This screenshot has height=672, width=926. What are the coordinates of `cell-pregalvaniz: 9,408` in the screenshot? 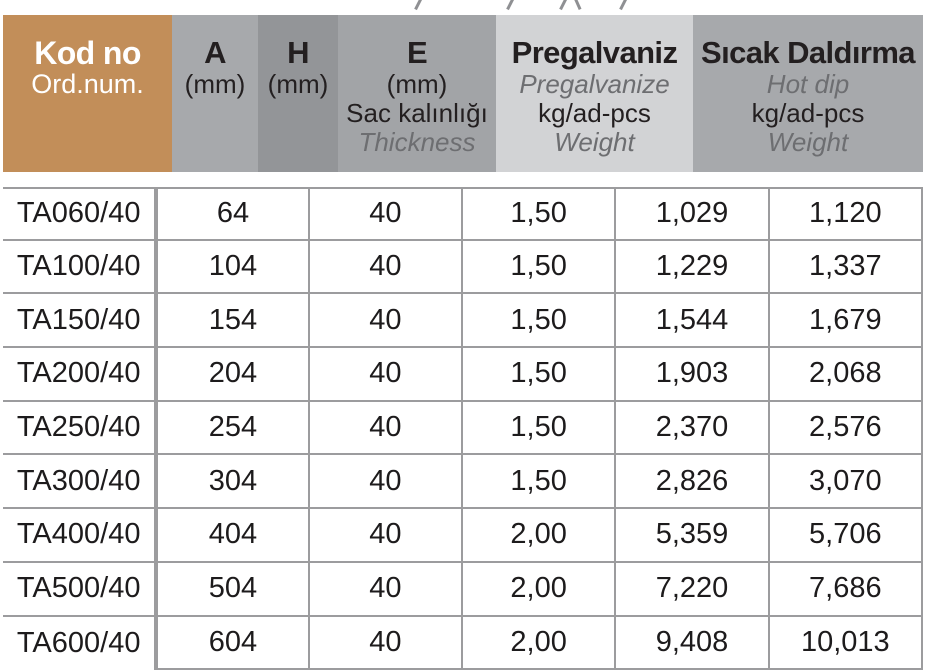 It's located at (693, 643).